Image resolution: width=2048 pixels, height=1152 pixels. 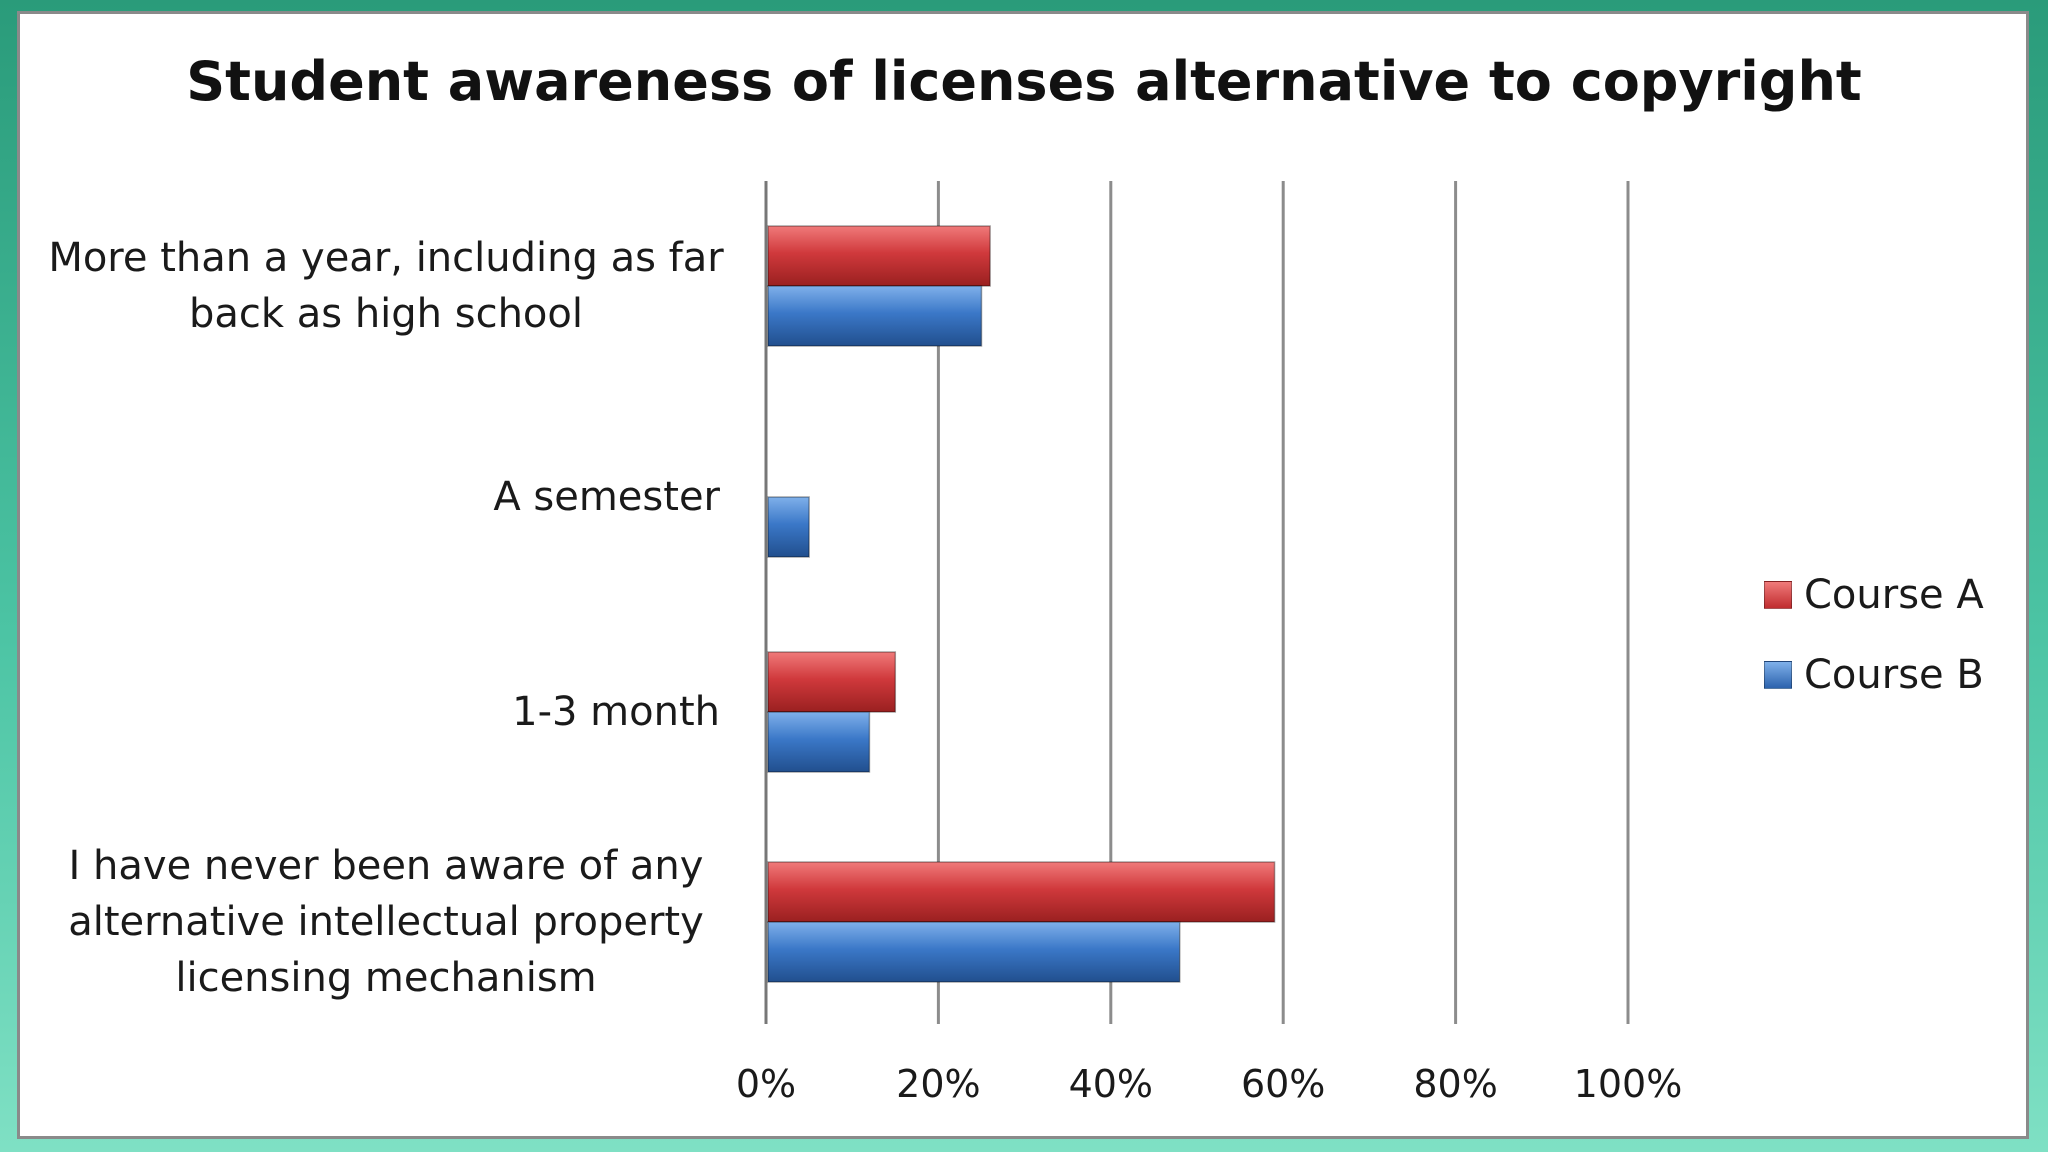 What do you see at coordinates (386, 978) in the screenshot?
I see `category-label-line: licensing mechanism` at bounding box center [386, 978].